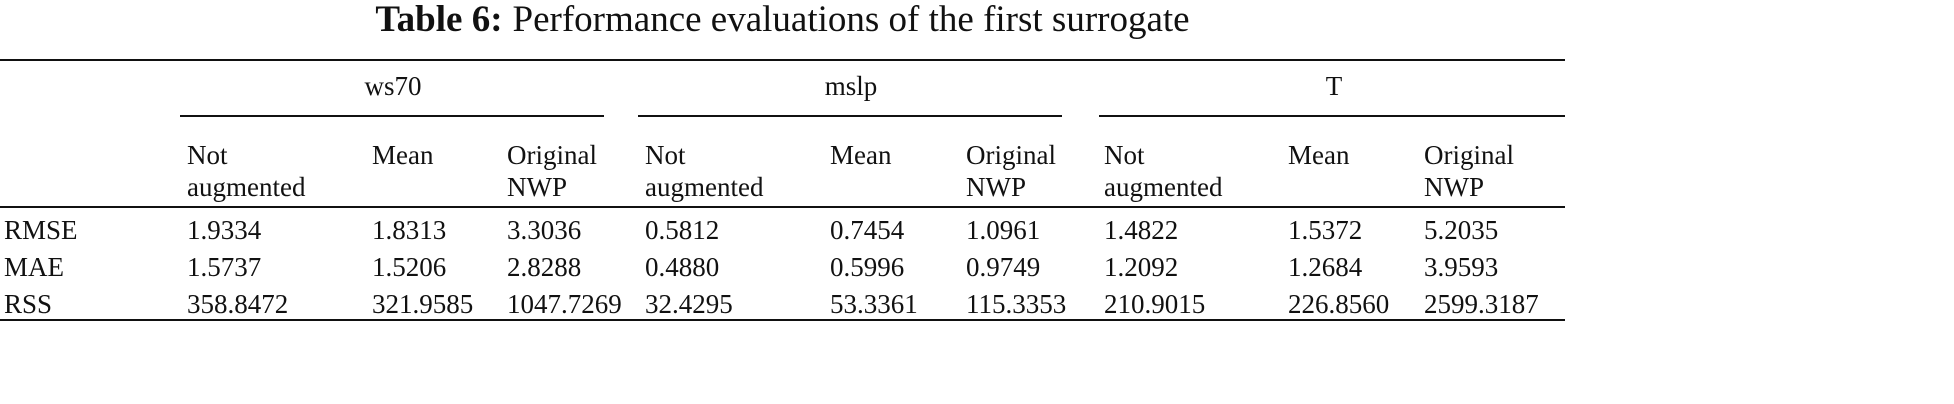 Image resolution: width=1954 pixels, height=404 pixels. Describe the element at coordinates (851, 86) in the screenshot. I see `group-header: mslp` at that location.